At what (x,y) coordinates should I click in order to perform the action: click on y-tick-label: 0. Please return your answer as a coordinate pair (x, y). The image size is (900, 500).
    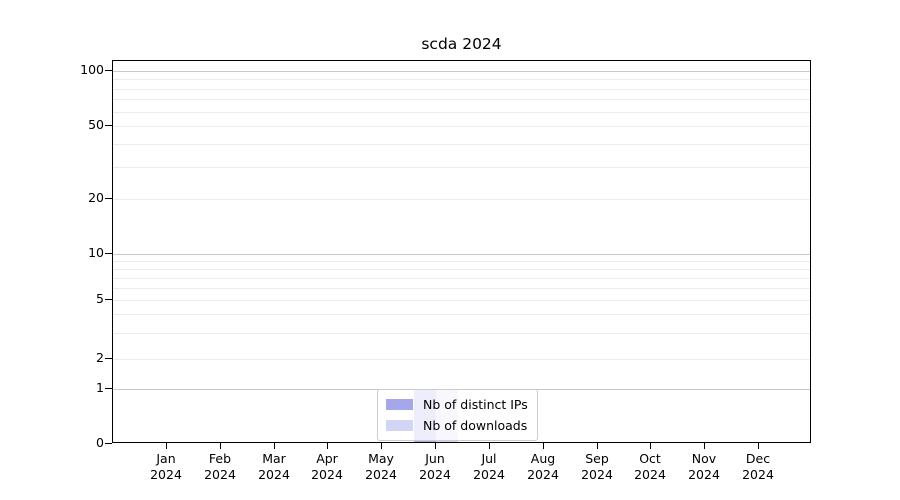
    Looking at the image, I should click on (100, 442).